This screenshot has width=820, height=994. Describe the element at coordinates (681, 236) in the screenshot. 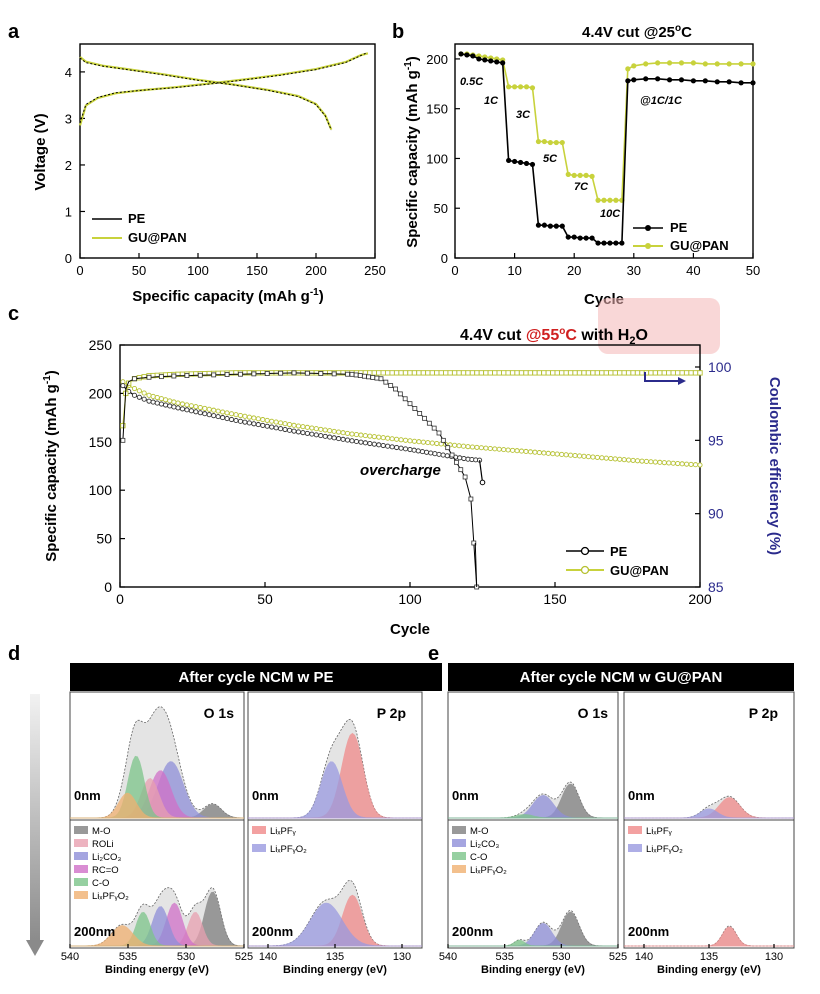

I see `panel-b-legend: PE GU@PAN` at that location.